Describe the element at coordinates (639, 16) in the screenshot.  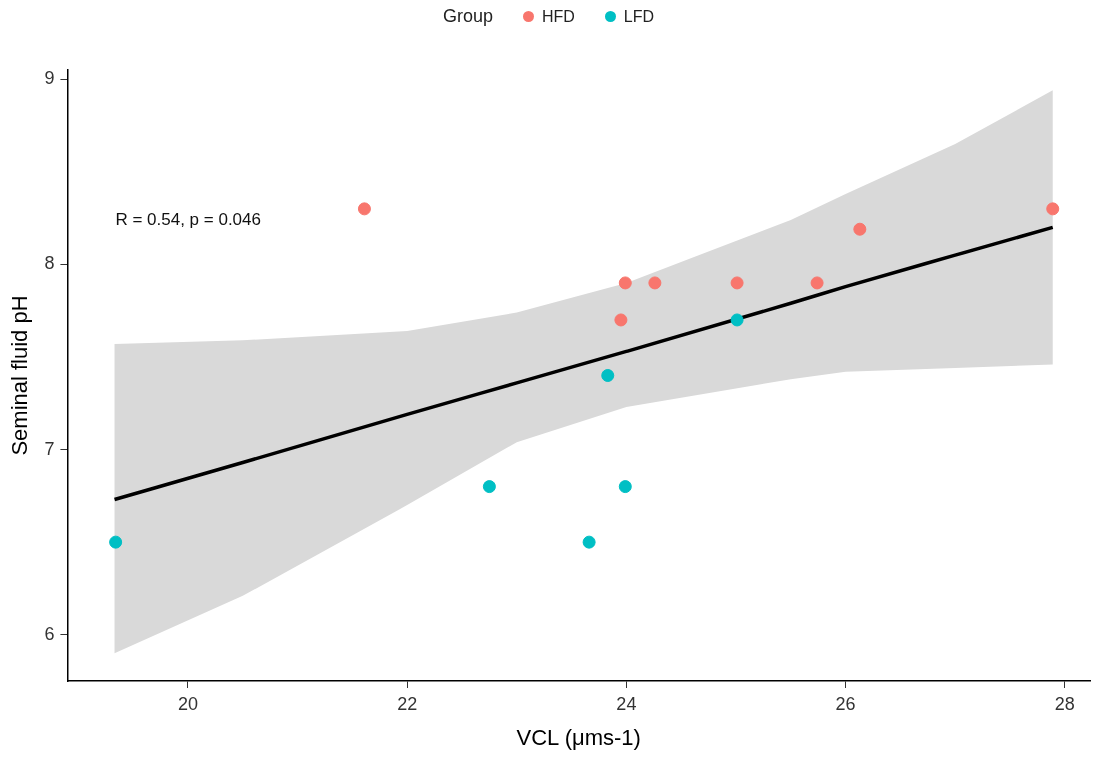
I see `legend-label: LFD` at that location.